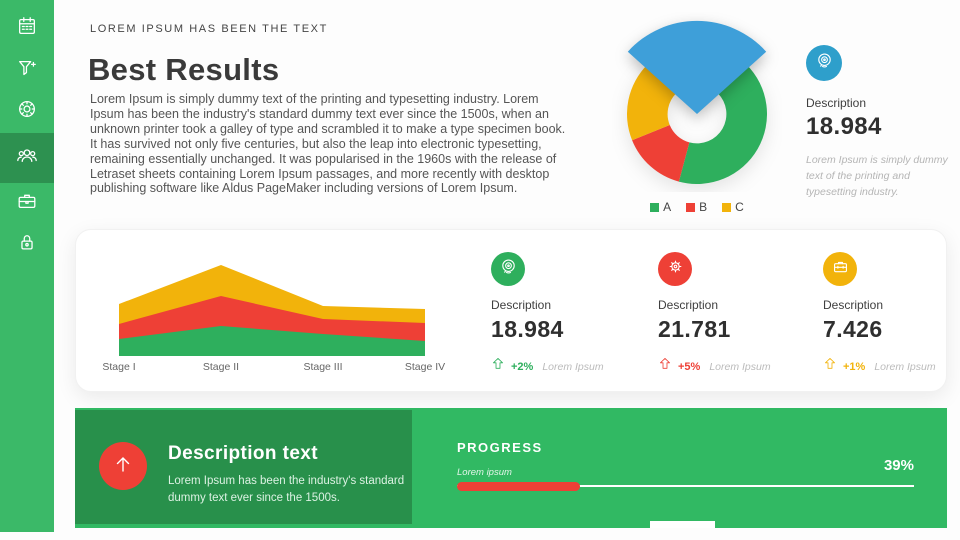  What do you see at coordinates (685, 486) in the screenshot?
I see `progress-track` at bounding box center [685, 486].